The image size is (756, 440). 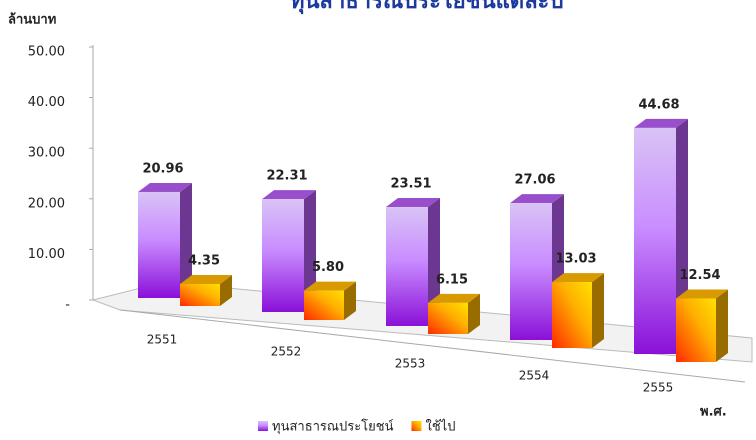 I want to click on data-label: 27.06, so click(x=534, y=180).